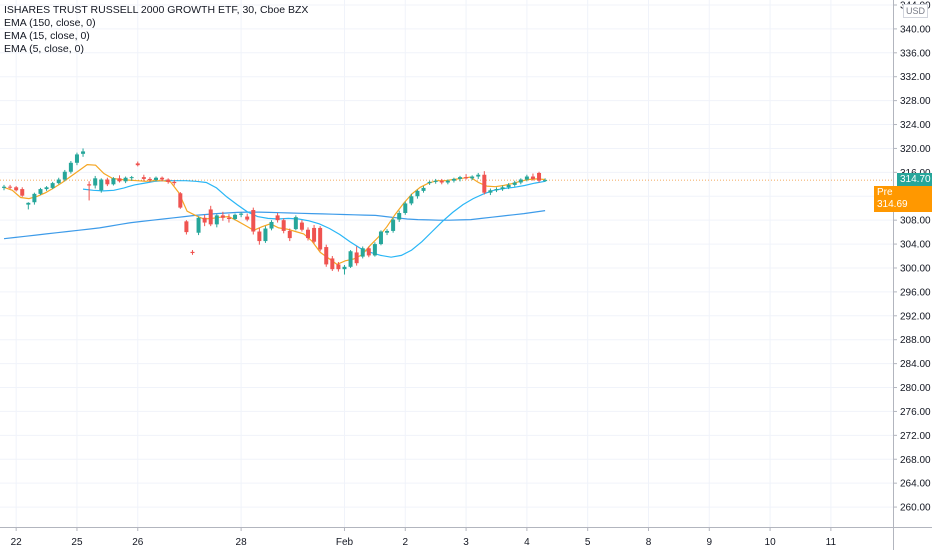  I want to click on y-tick-label: 288.00, so click(915, 340).